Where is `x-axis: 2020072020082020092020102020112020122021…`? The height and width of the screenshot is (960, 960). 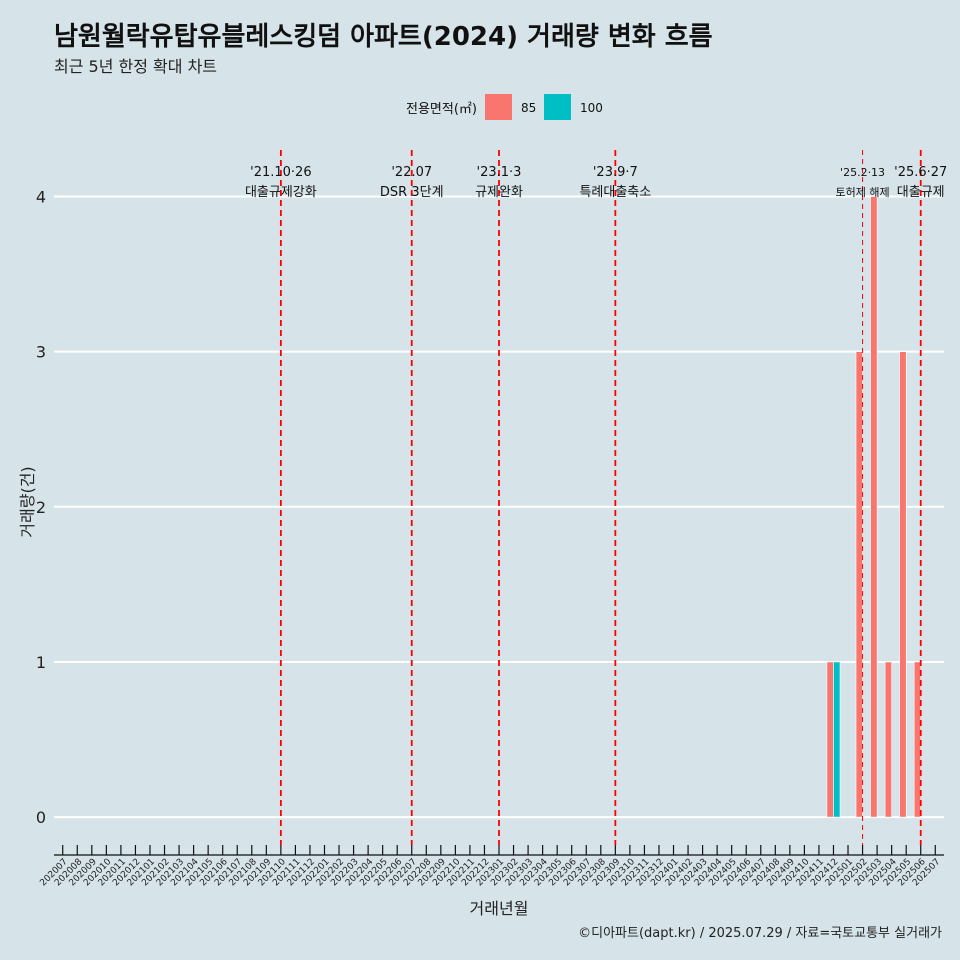 x-axis: 2020072020082020092020102020112020122021… is located at coordinates (491, 866).